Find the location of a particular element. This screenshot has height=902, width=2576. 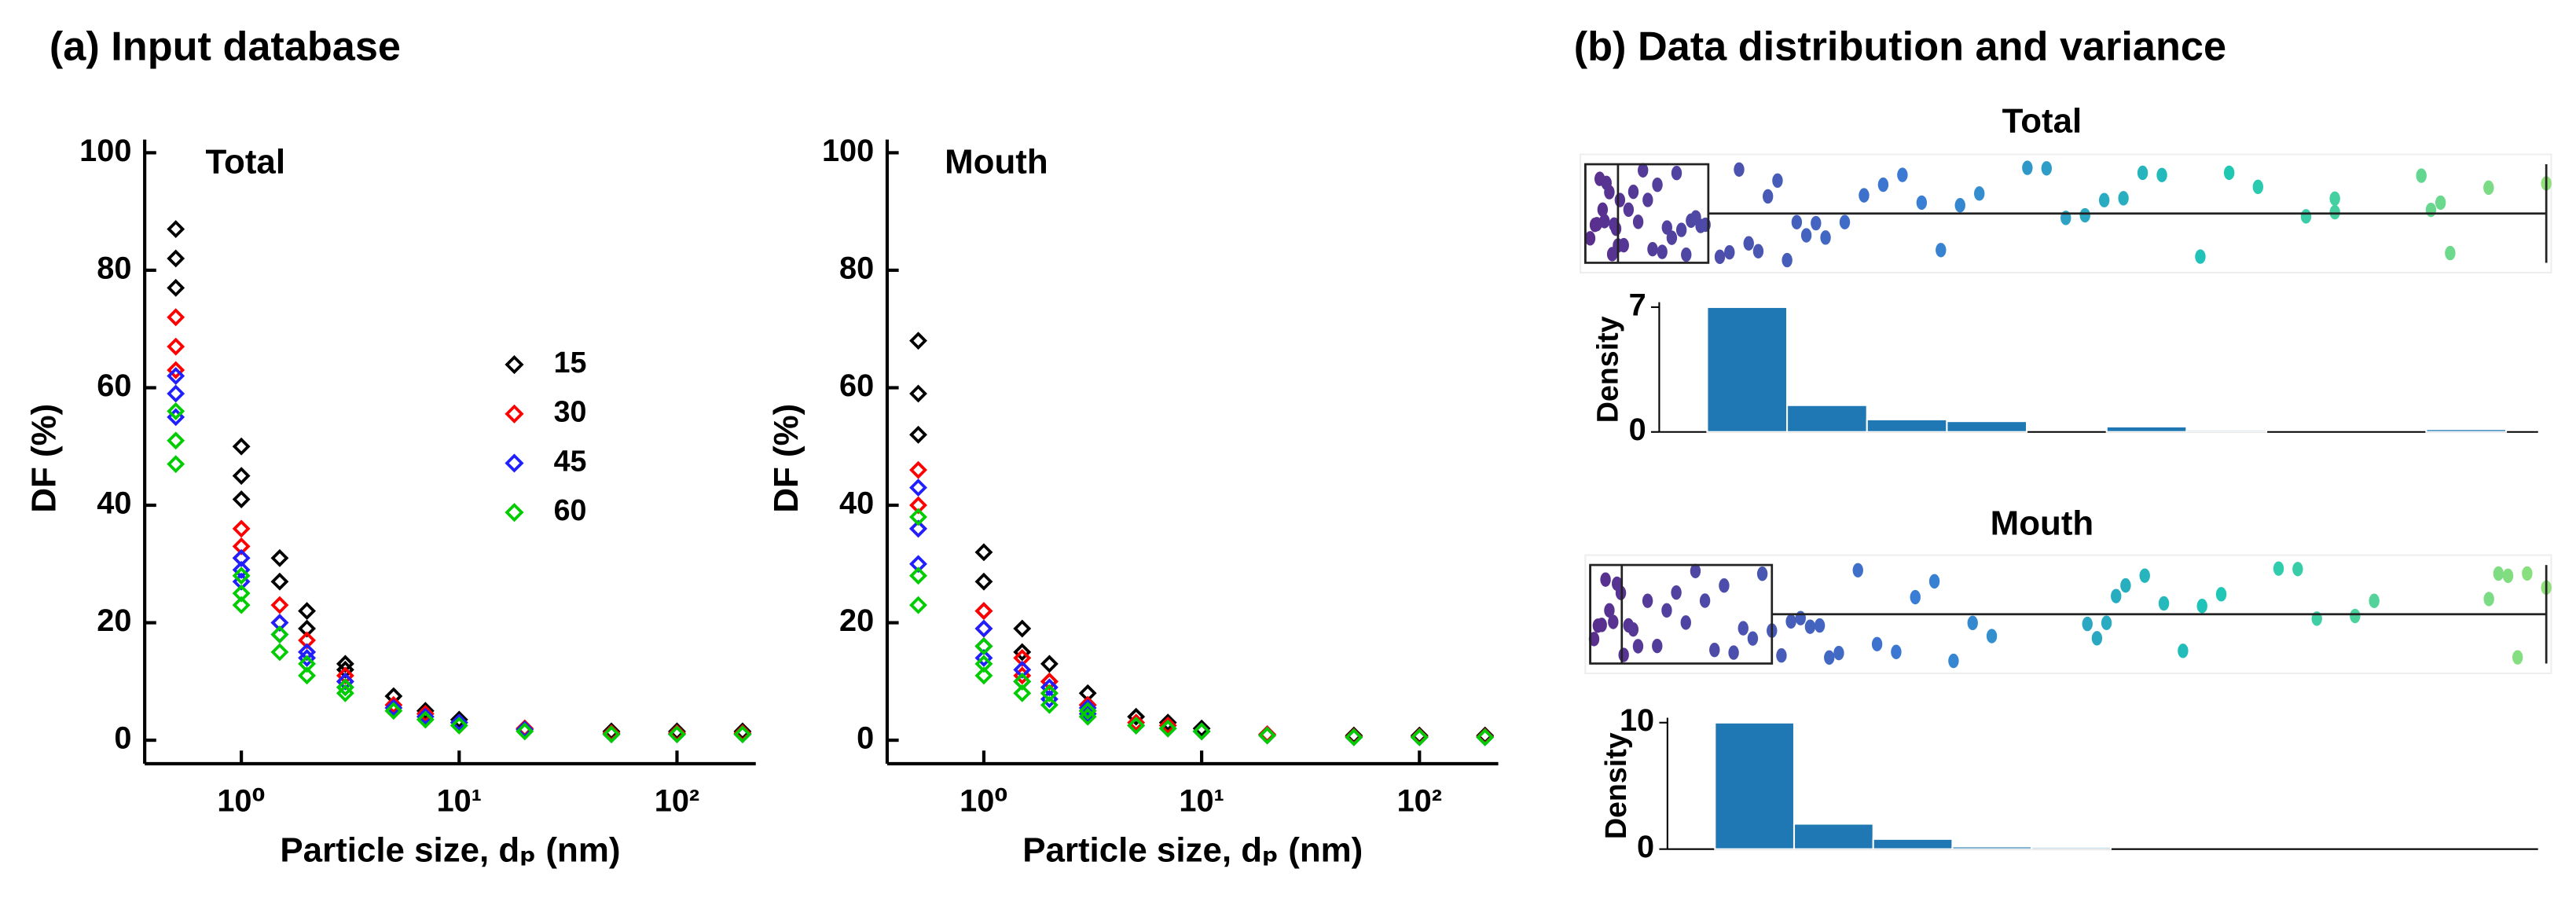

legend-label: 45 is located at coordinates (570, 460).